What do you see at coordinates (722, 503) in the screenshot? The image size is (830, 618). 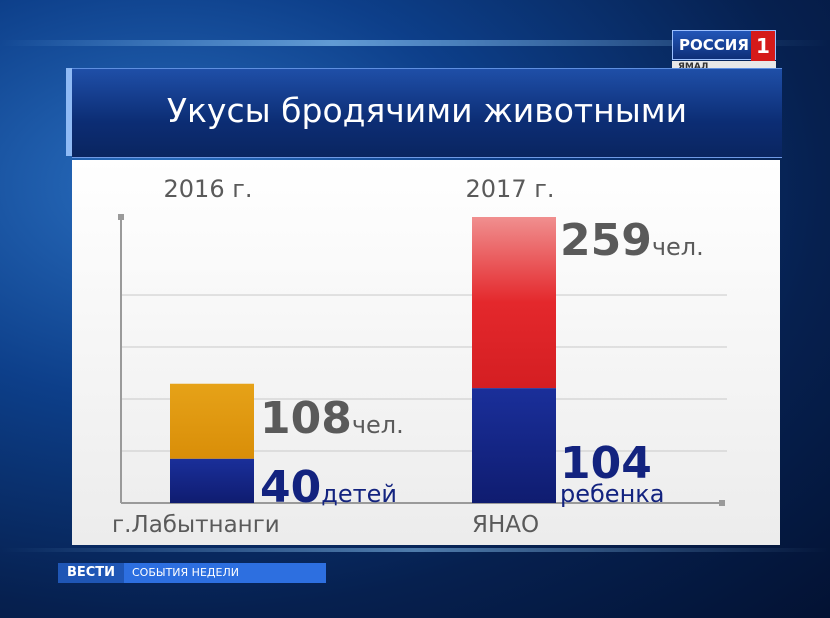 I see `x-axis-cap` at bounding box center [722, 503].